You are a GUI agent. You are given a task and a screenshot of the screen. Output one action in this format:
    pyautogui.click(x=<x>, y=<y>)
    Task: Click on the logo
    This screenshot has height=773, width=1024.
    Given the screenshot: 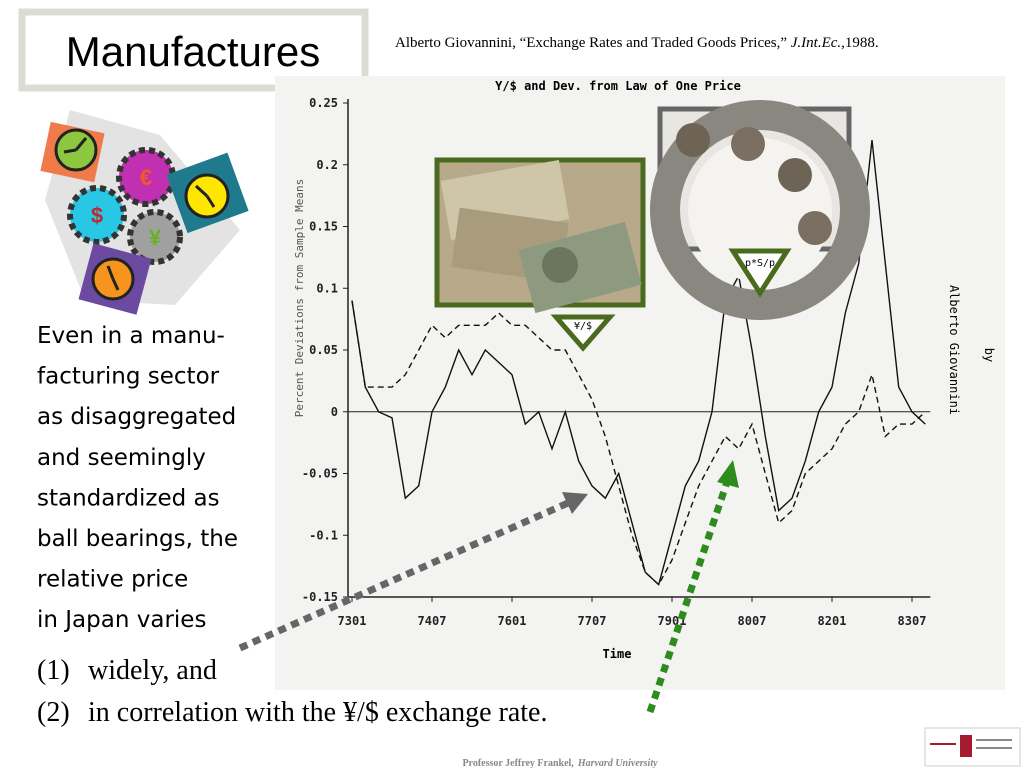 What is the action you would take?
    pyautogui.click(x=972, y=747)
    